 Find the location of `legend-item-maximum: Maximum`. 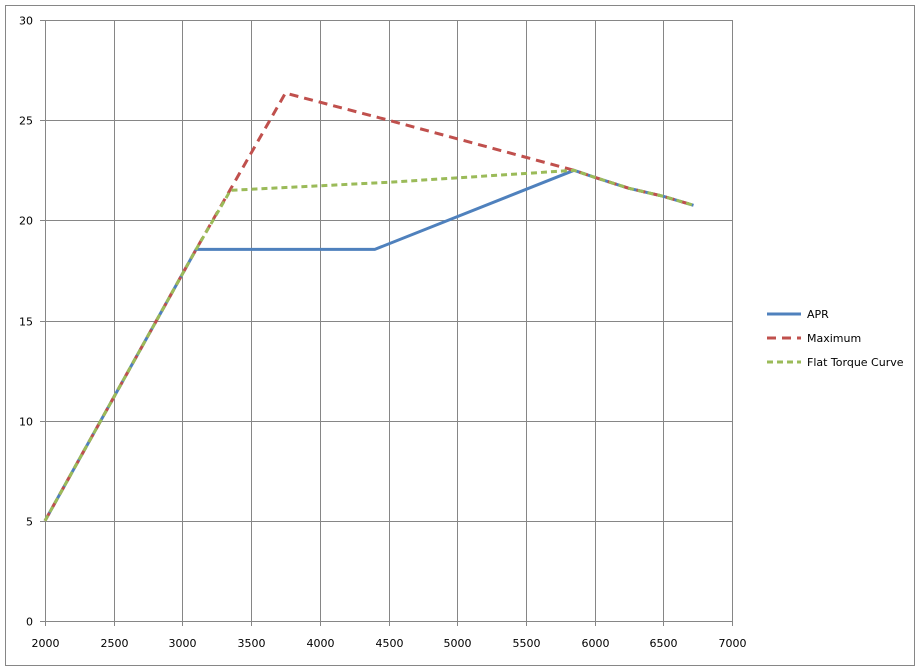

legend-item-maximum: Maximum is located at coordinates (837, 338).